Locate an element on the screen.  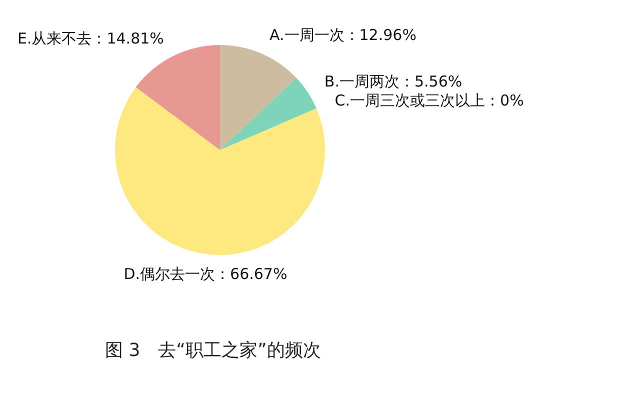
slice-label: E.从来不去：14.81% is located at coordinates (90, 38).